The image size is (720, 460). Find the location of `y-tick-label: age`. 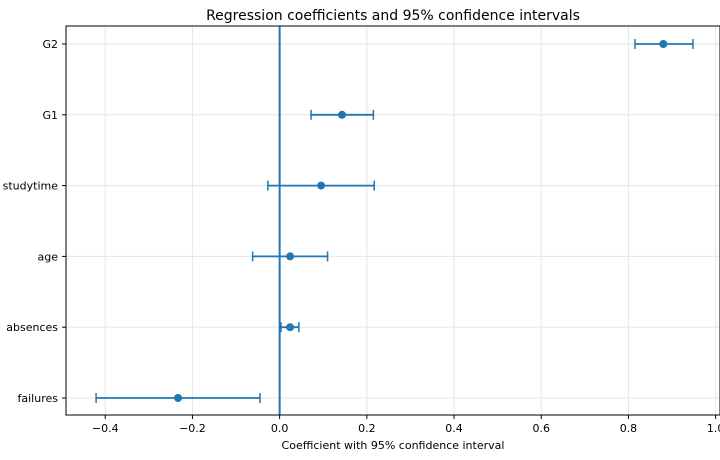

y-tick-label: age is located at coordinates (48, 256).